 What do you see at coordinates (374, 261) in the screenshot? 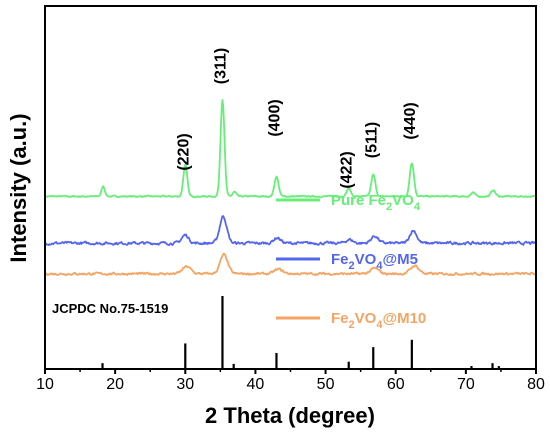
I see `legend-label: Fe2VO4@M5` at bounding box center [374, 261].